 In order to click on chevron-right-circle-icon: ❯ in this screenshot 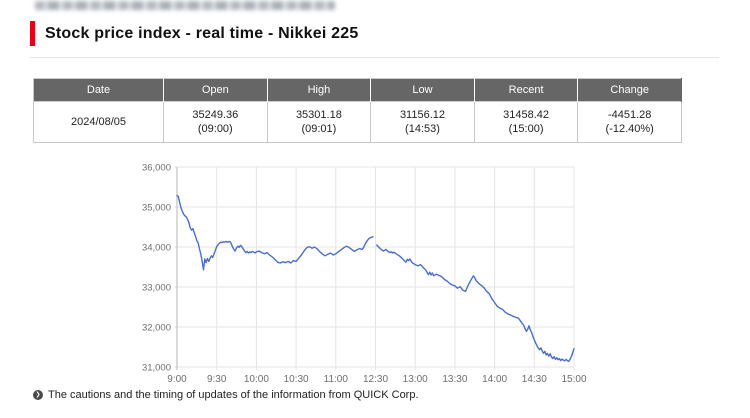, I will do `click(38, 395)`.